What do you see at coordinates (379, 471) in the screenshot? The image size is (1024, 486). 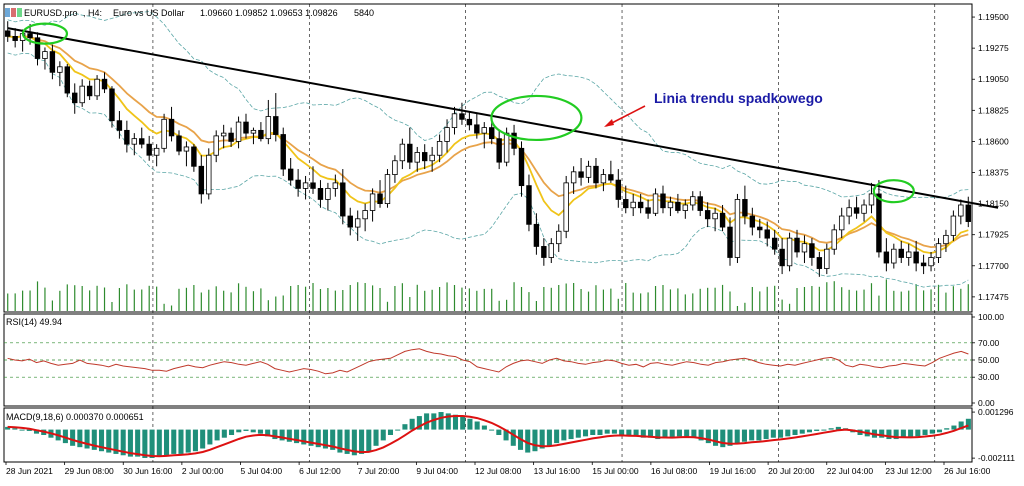 I see `x-tick-label: 7 Jul 20:00` at bounding box center [379, 471].